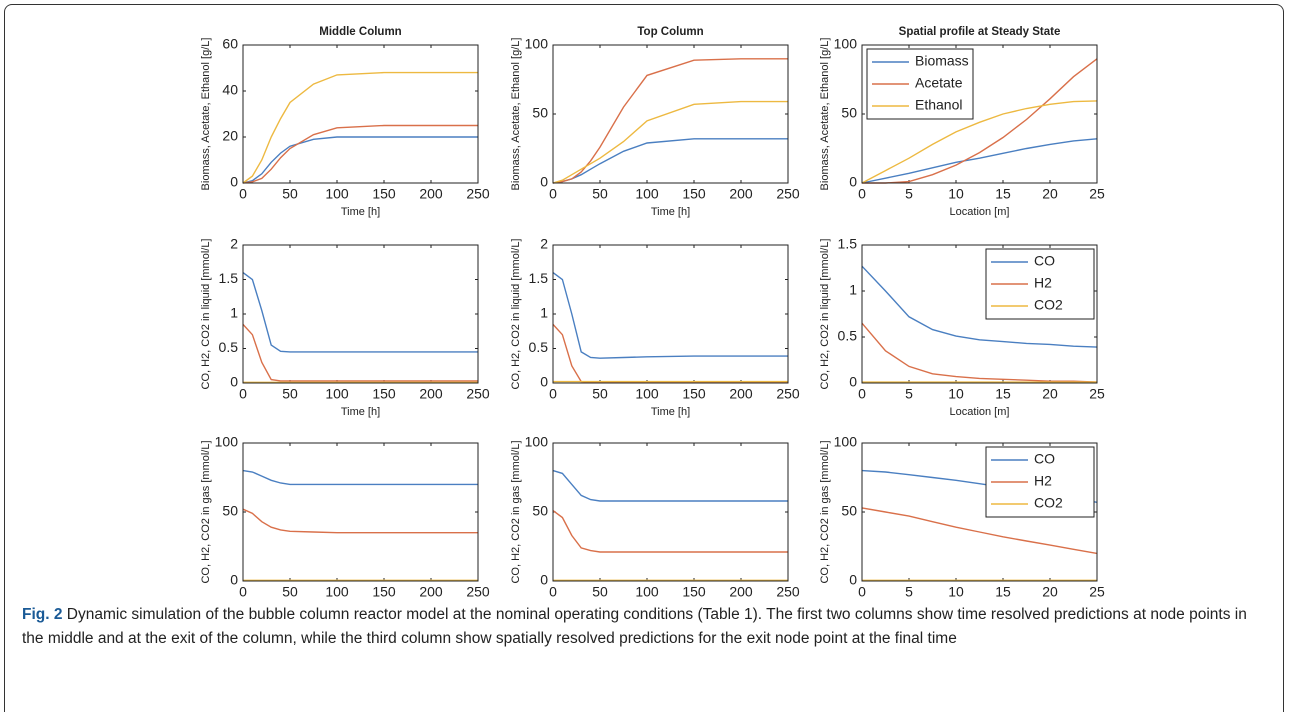 The image size is (1290, 712). What do you see at coordinates (956, 394) in the screenshot?
I see `x-tick-label: 10` at bounding box center [956, 394].